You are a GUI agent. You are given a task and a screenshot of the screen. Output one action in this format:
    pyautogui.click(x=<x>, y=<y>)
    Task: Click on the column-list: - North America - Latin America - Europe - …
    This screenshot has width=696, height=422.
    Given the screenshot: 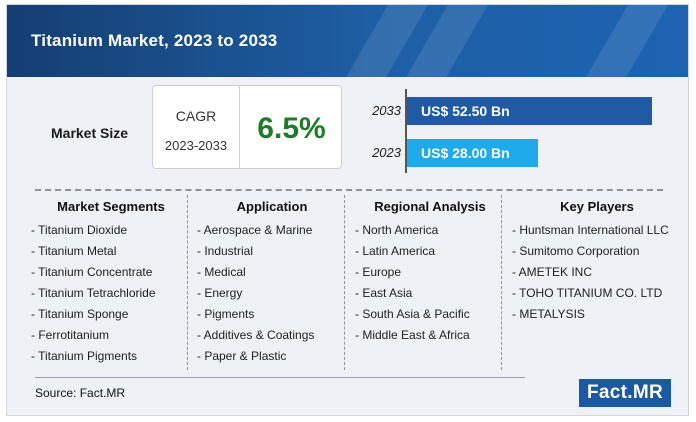 What is the action you would take?
    pyautogui.click(x=430, y=283)
    